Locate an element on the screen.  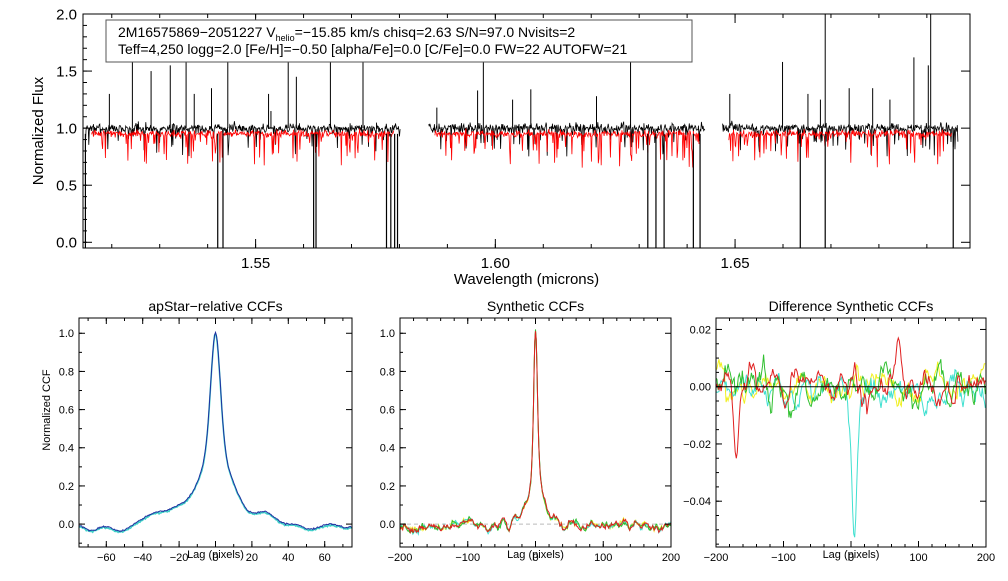
apstar-ccf-xlabel: Lag (pixels) is located at coordinates (215, 555).